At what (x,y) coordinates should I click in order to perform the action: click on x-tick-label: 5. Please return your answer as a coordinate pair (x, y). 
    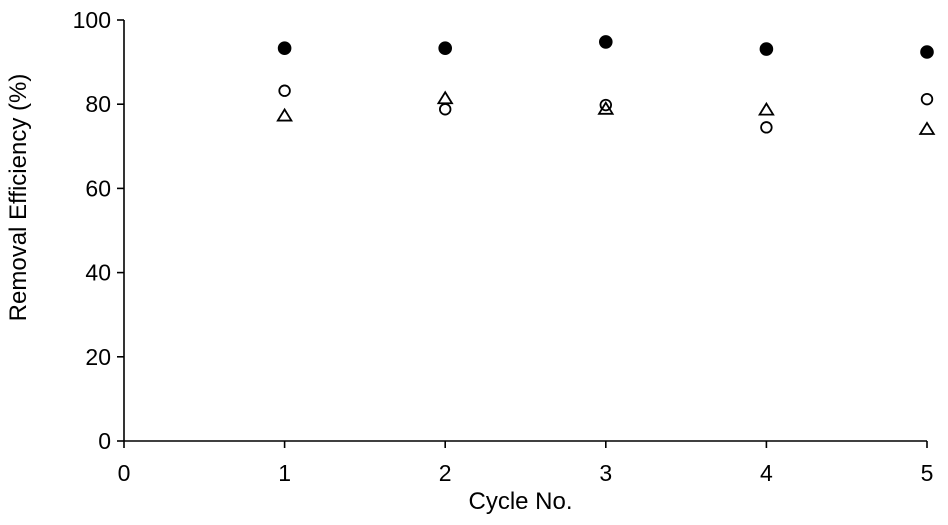
    Looking at the image, I should click on (927, 473).